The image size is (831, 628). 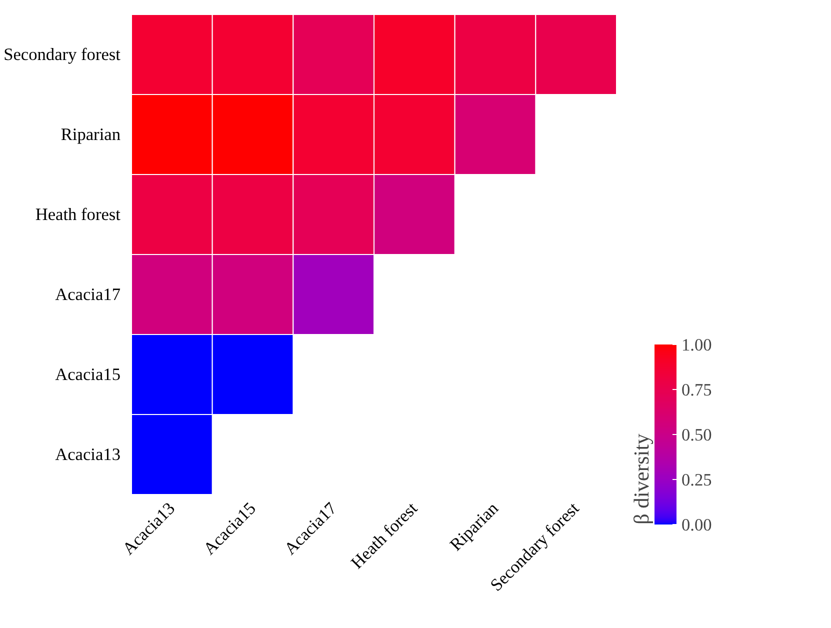 I want to click on y-tick-label: Secondary forest, so click(x=62, y=54).